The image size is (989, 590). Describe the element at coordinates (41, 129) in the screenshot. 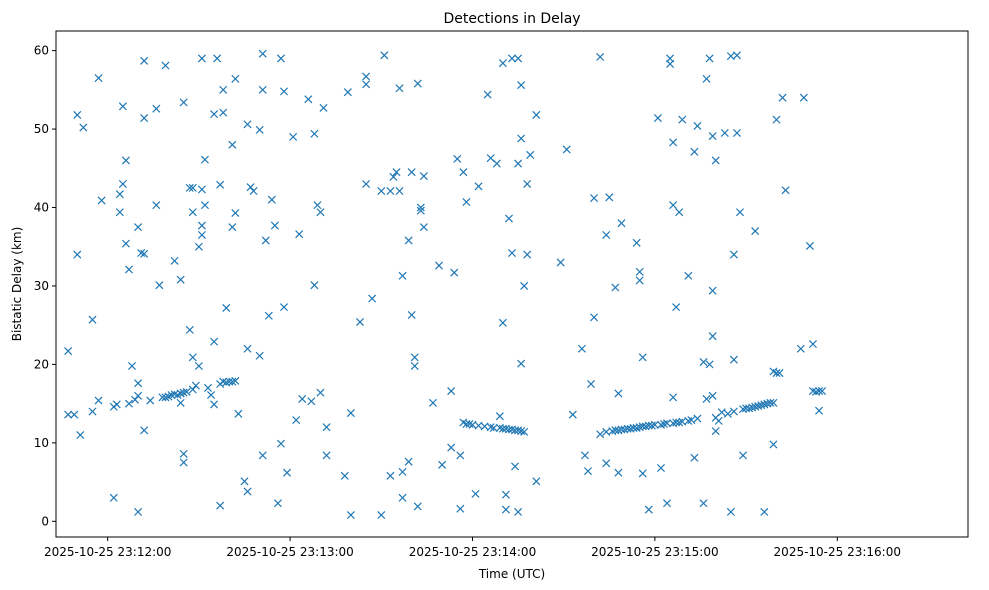

I see `y-tick-label: 50` at that location.